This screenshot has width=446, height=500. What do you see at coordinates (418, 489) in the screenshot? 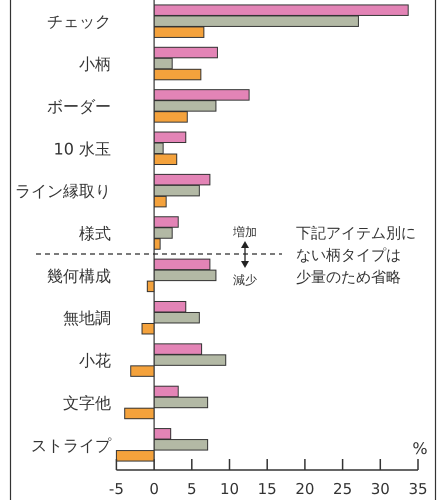
I see `x-tick-label: 35` at bounding box center [418, 489].